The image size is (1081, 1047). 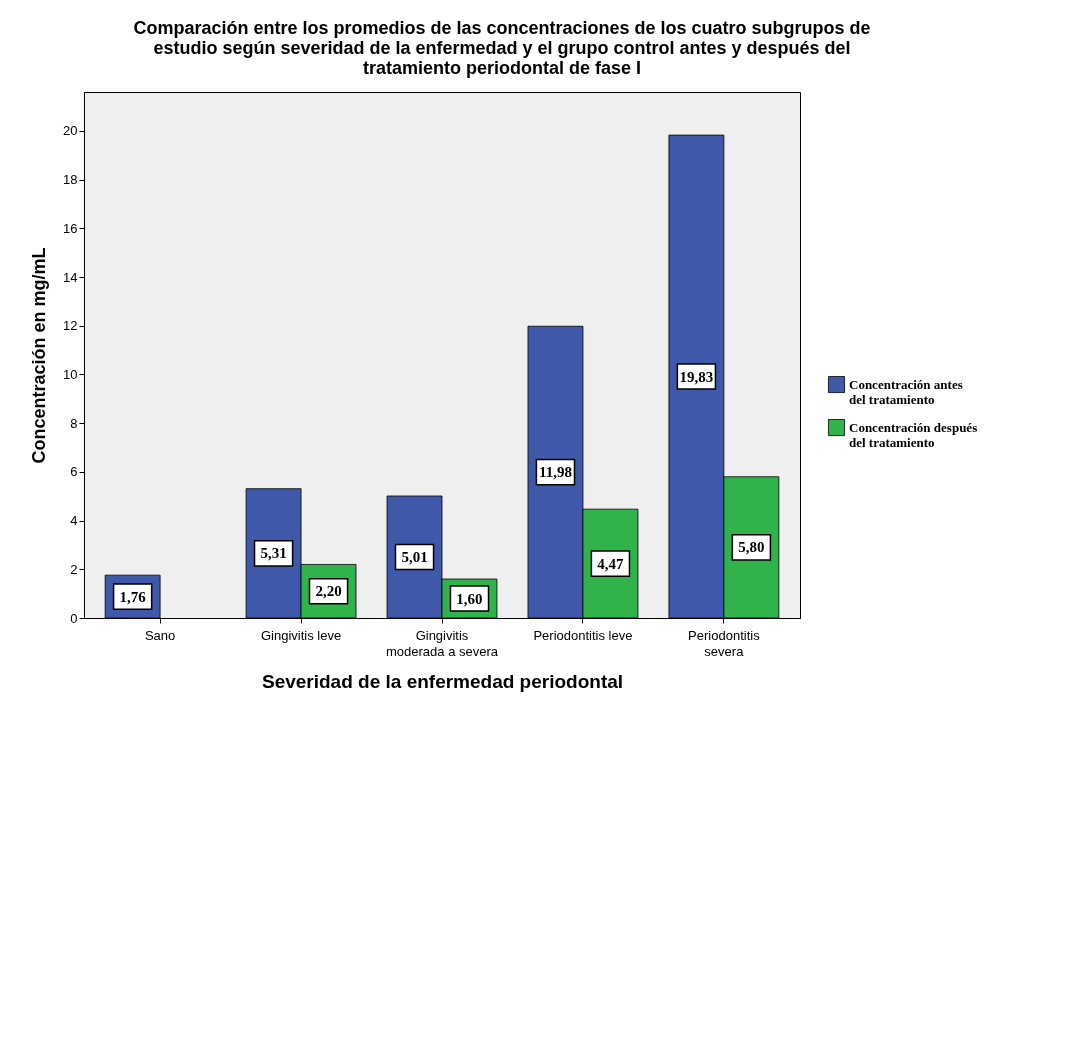 I want to click on y-tick-label: 6, so click(x=74, y=472).